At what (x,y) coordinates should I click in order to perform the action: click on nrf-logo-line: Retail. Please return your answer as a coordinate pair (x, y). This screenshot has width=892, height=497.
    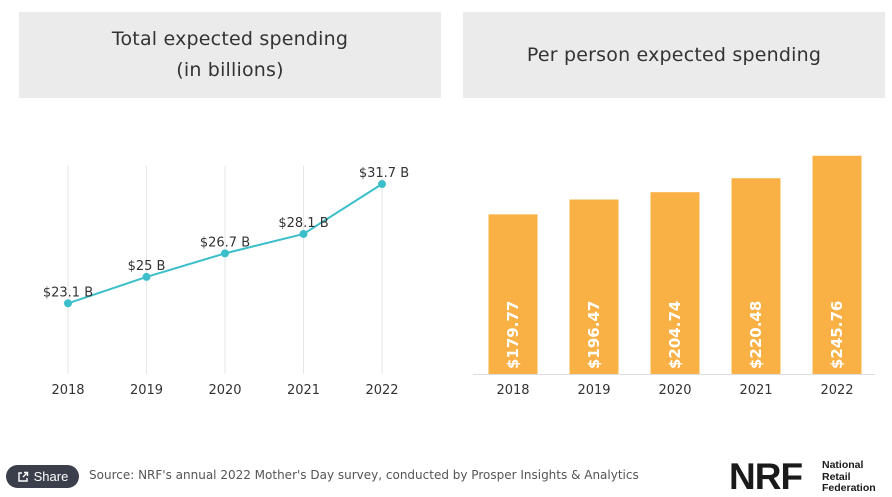
    Looking at the image, I should click on (836, 476).